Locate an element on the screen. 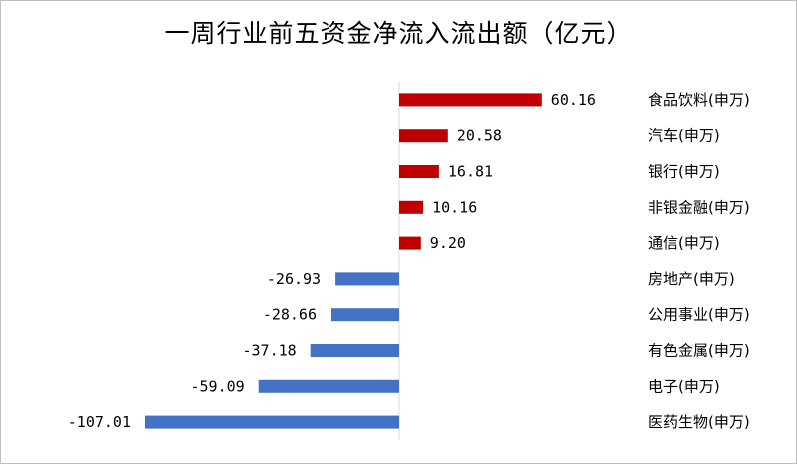  value-label-3: 10.16 is located at coordinates (454, 207).